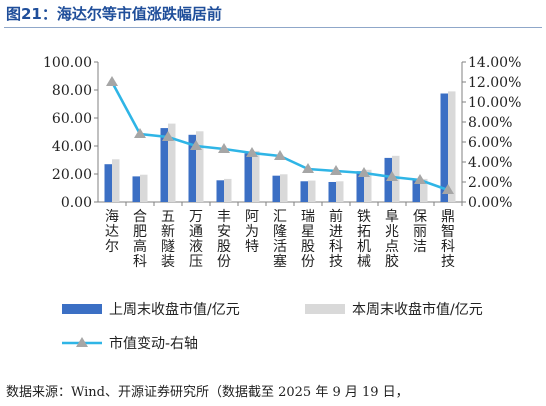  I want to click on category-char: 塞, so click(280, 261).